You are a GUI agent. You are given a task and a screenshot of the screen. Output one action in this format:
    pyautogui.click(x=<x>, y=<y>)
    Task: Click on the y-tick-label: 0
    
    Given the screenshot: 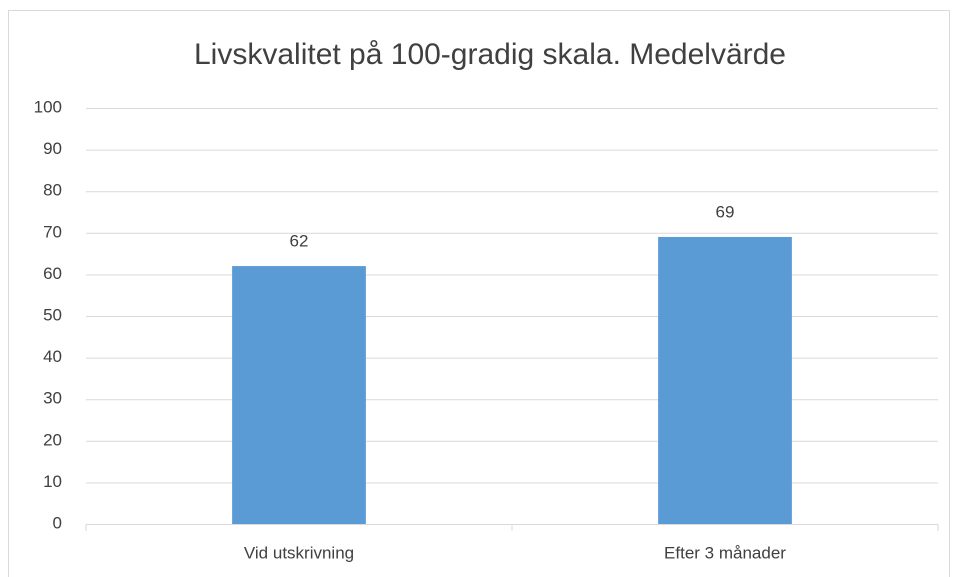 What is the action you would take?
    pyautogui.click(x=57, y=522)
    